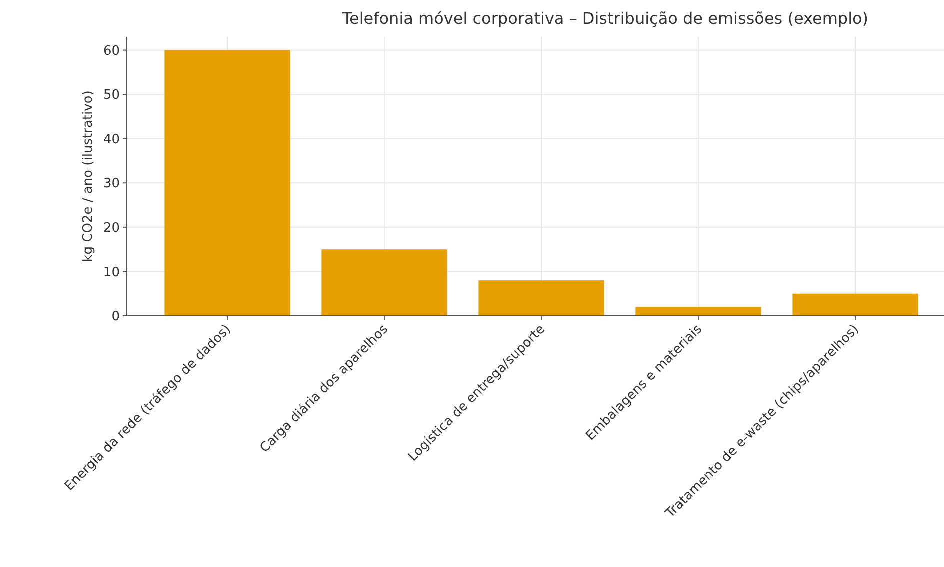 Image resolution: width=944 pixels, height=567 pixels. I want to click on y-tick-label: 0, so click(116, 317).